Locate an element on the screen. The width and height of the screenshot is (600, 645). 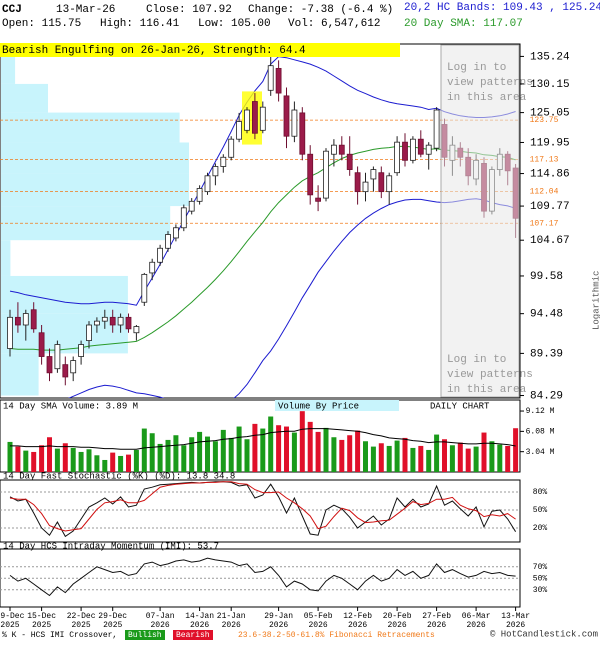
x-tick-label: 14-Jan is located at coordinates (199, 616).